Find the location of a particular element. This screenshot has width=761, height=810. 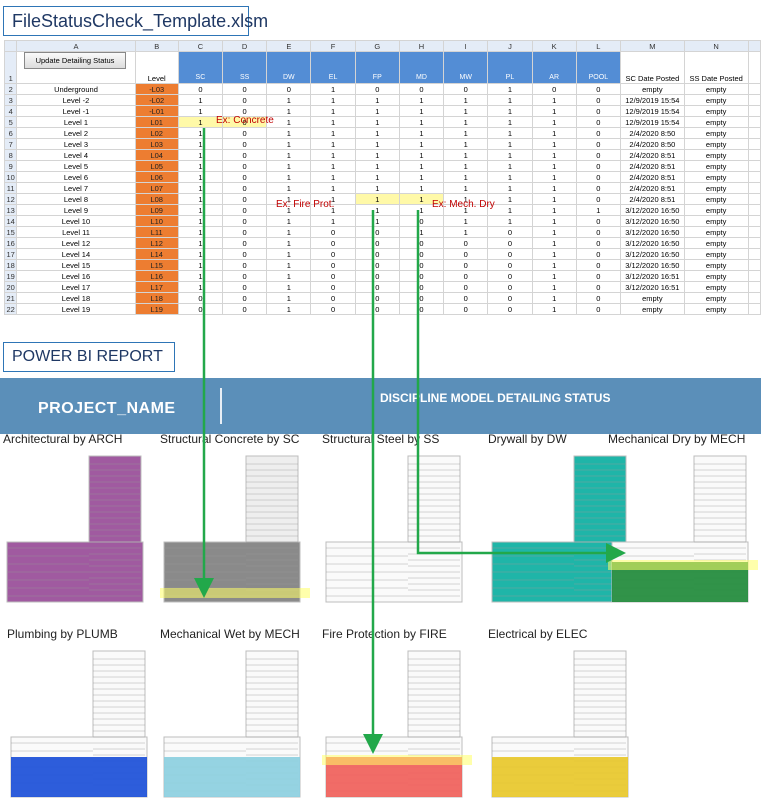

row-number: 13 is located at coordinates (11, 210).